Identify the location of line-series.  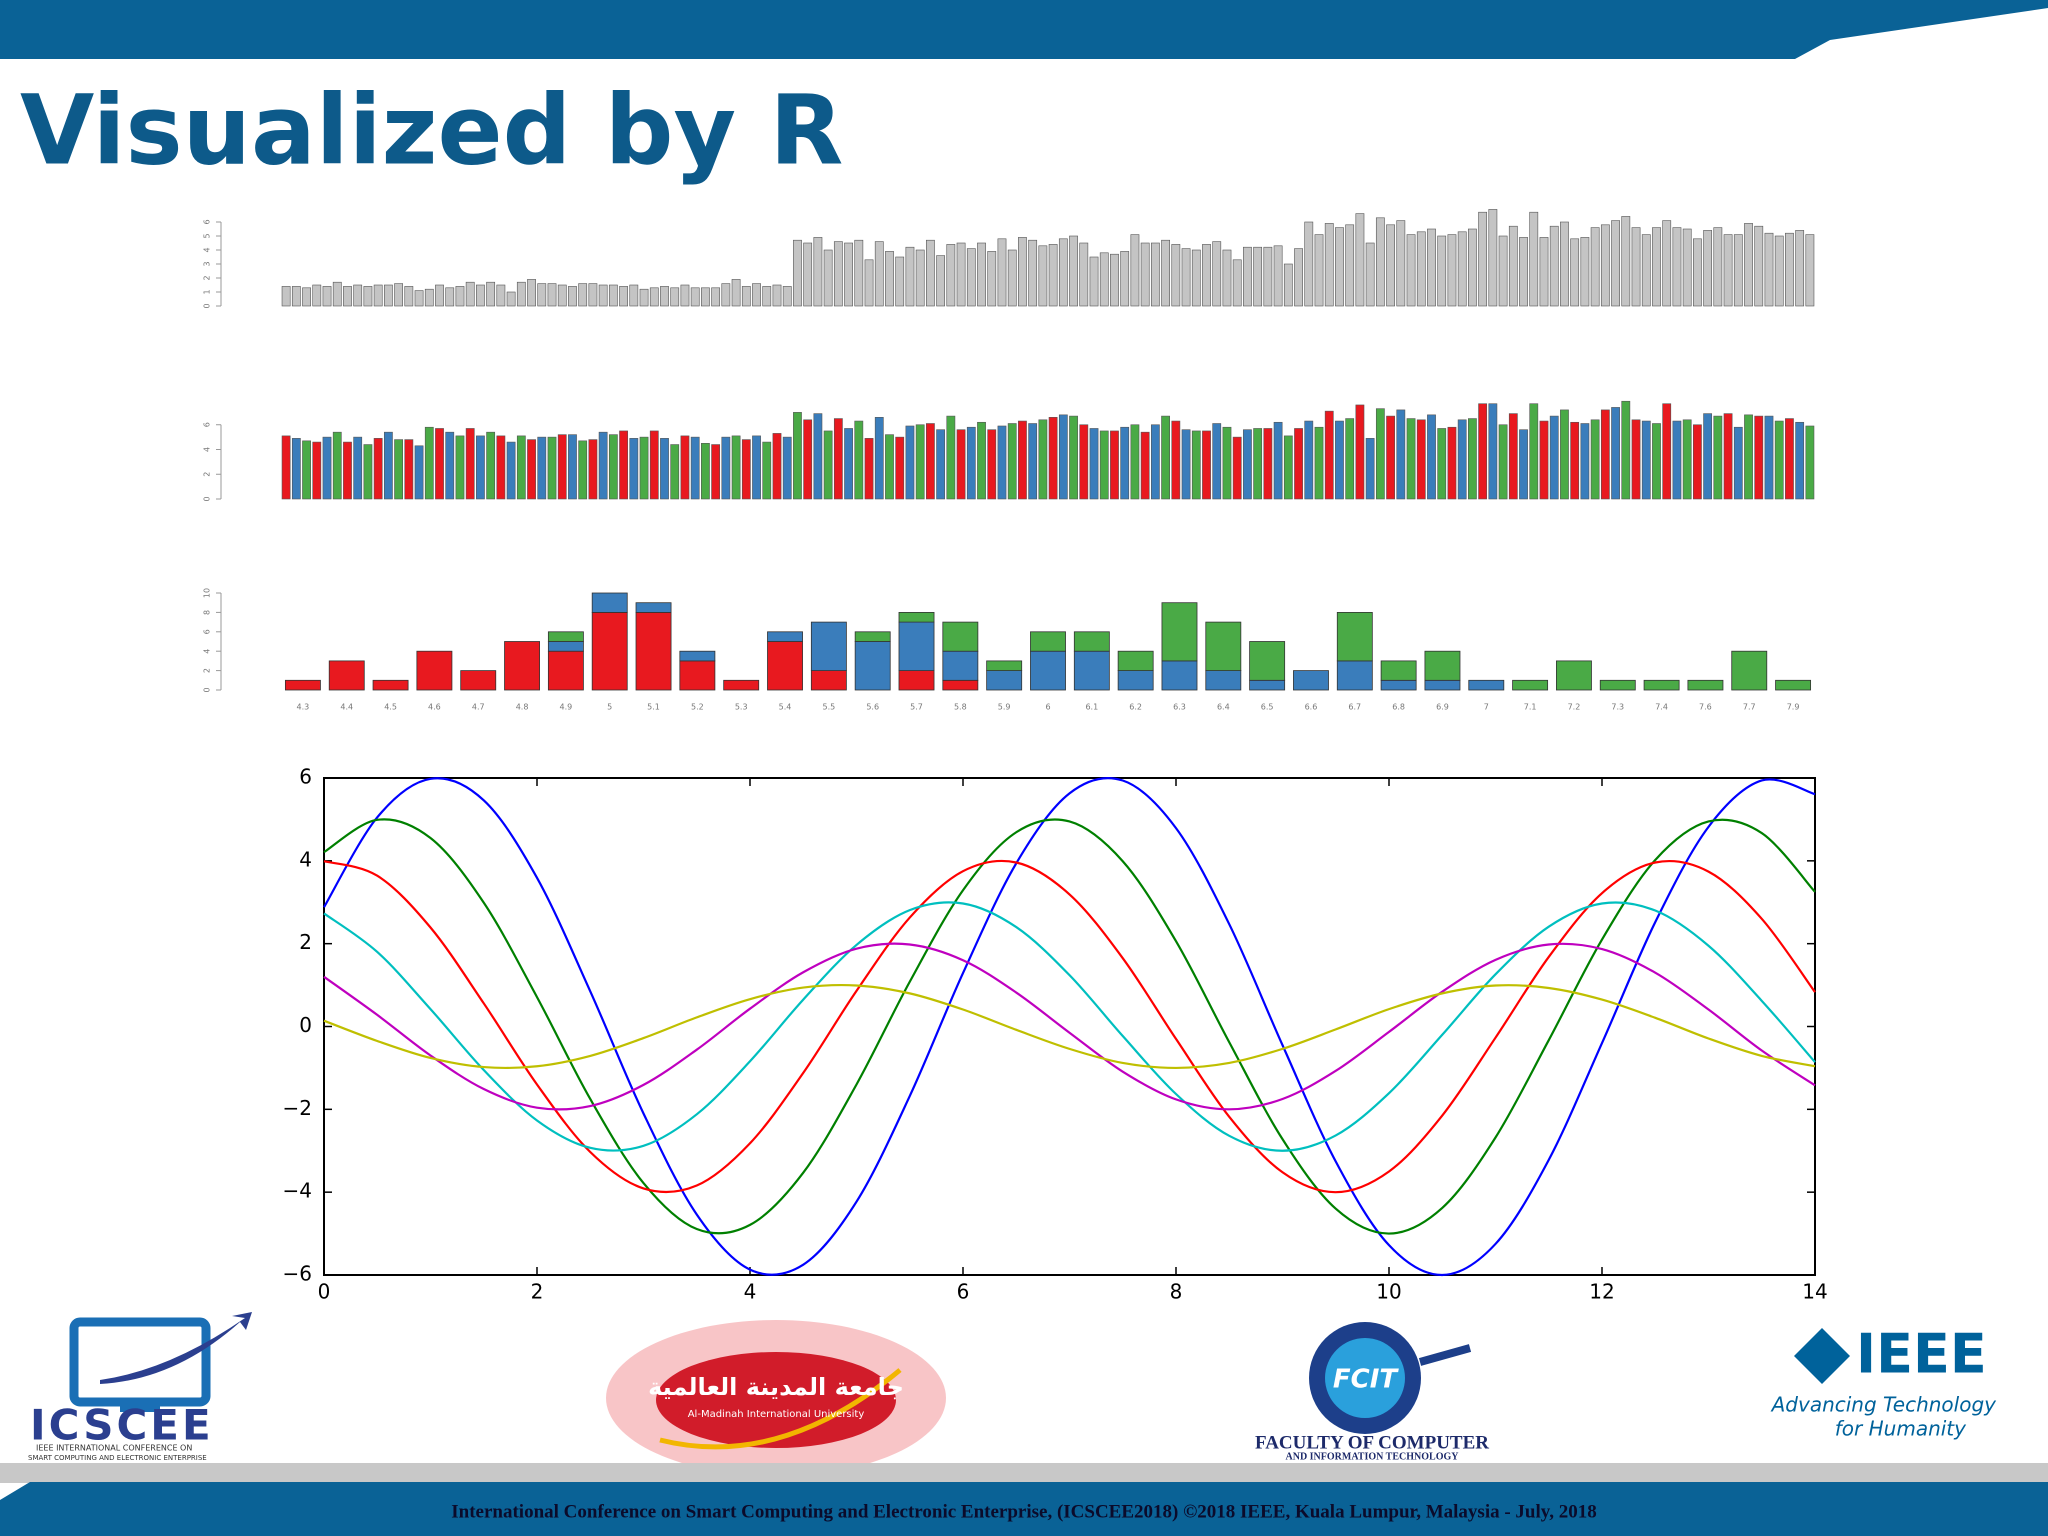
(1069, 1026).